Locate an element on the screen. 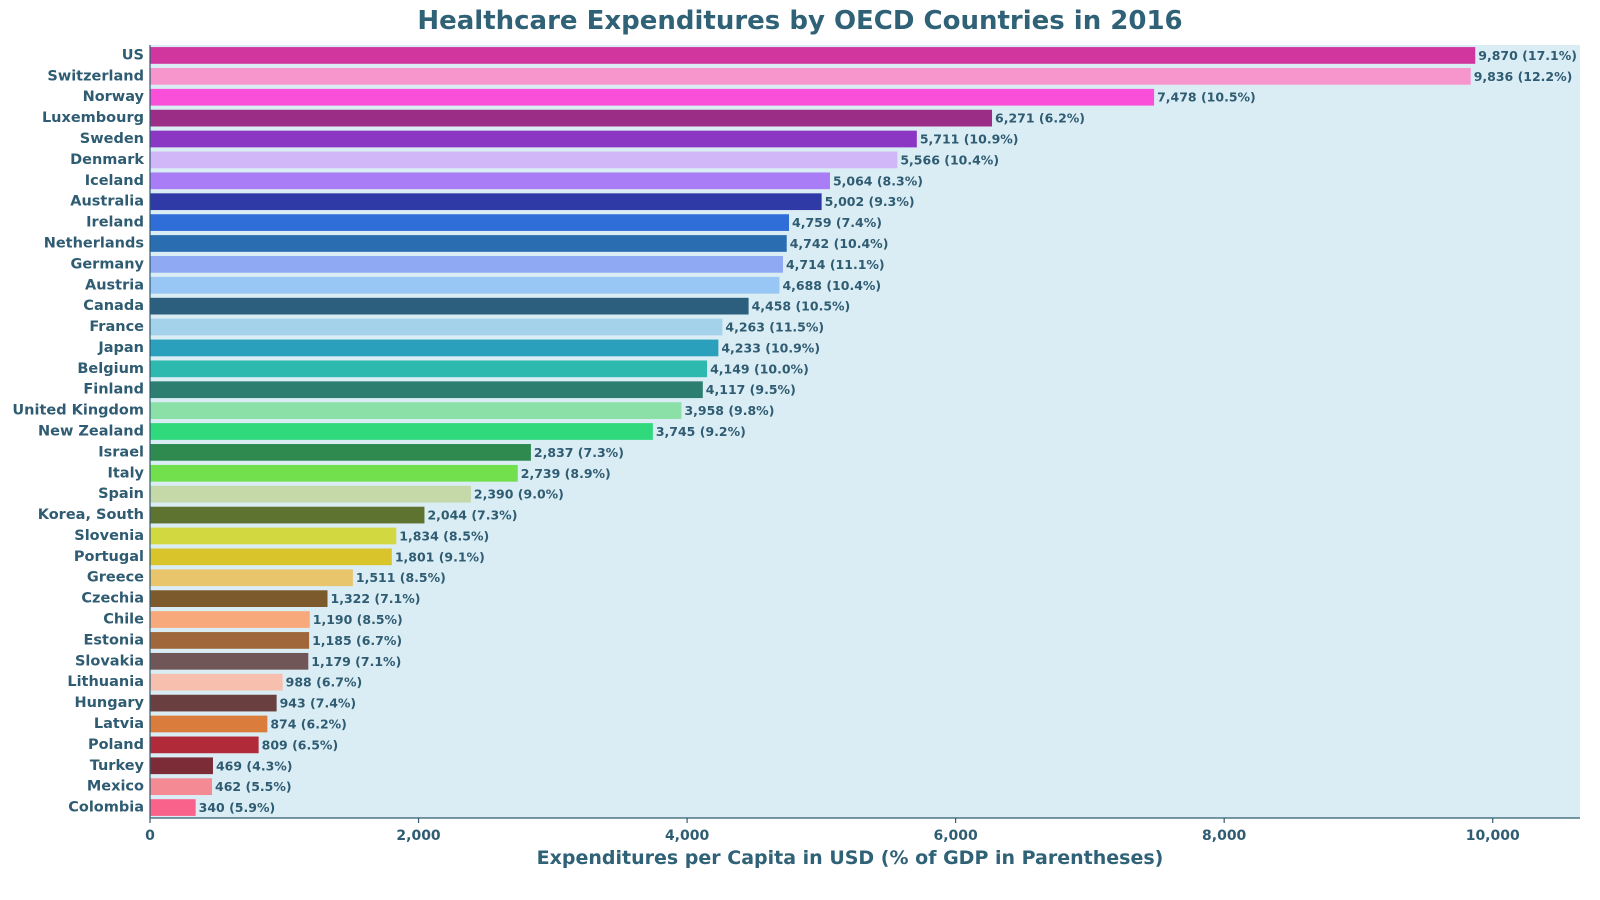  bar-lithuania is located at coordinates (216, 682).